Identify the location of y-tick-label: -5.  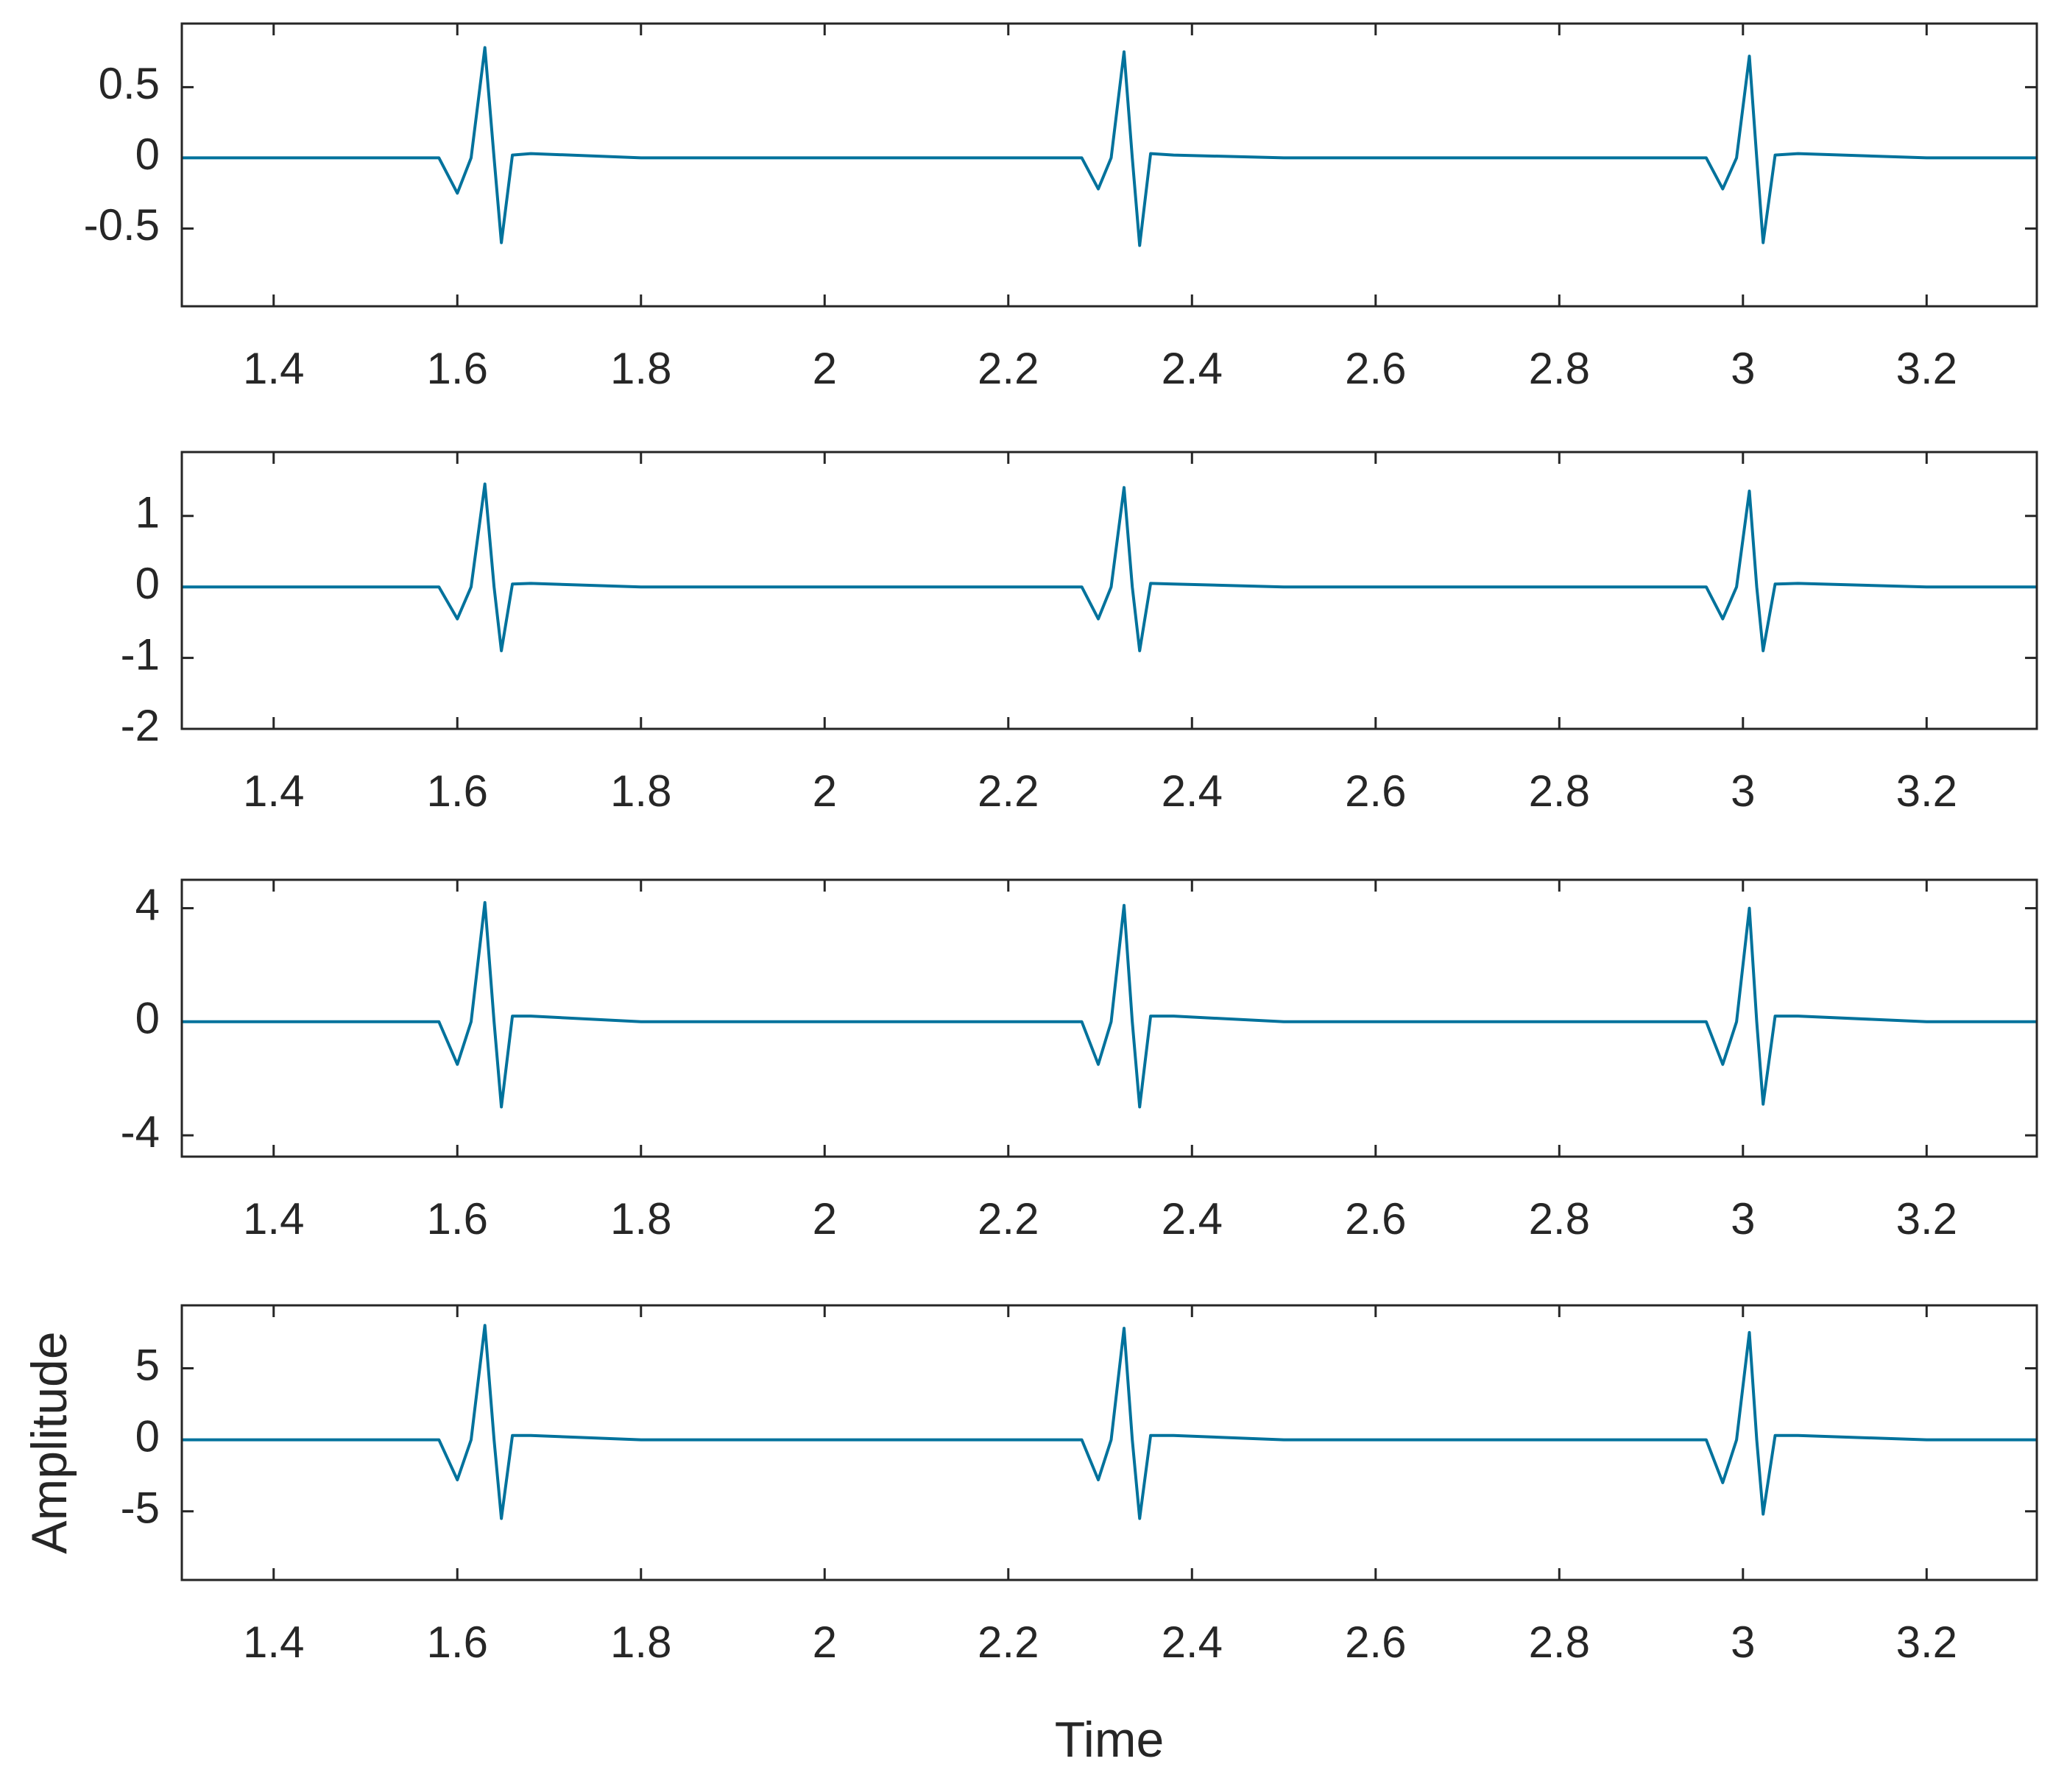
(140, 1508).